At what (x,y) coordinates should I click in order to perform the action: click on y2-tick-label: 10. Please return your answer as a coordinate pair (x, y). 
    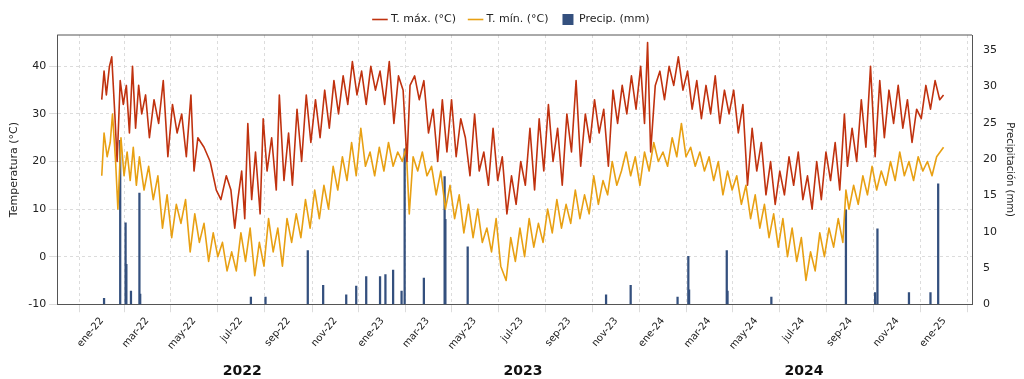
    Looking at the image, I should click on (990, 231).